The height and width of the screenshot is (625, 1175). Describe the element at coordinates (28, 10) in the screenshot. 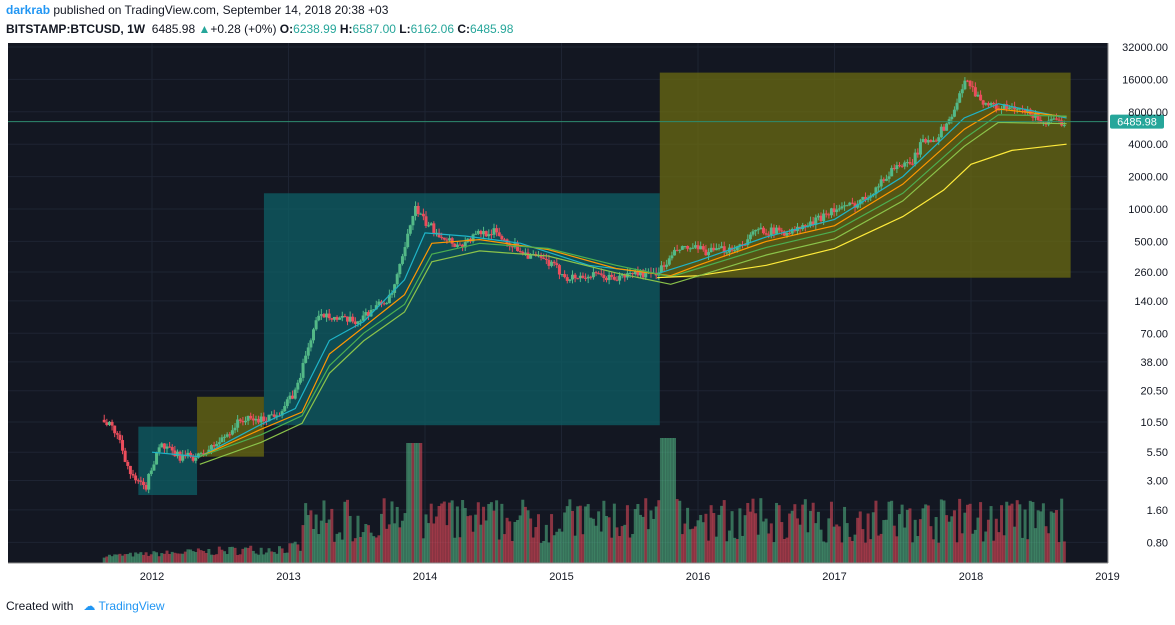

I see `author-link: darkrab` at that location.